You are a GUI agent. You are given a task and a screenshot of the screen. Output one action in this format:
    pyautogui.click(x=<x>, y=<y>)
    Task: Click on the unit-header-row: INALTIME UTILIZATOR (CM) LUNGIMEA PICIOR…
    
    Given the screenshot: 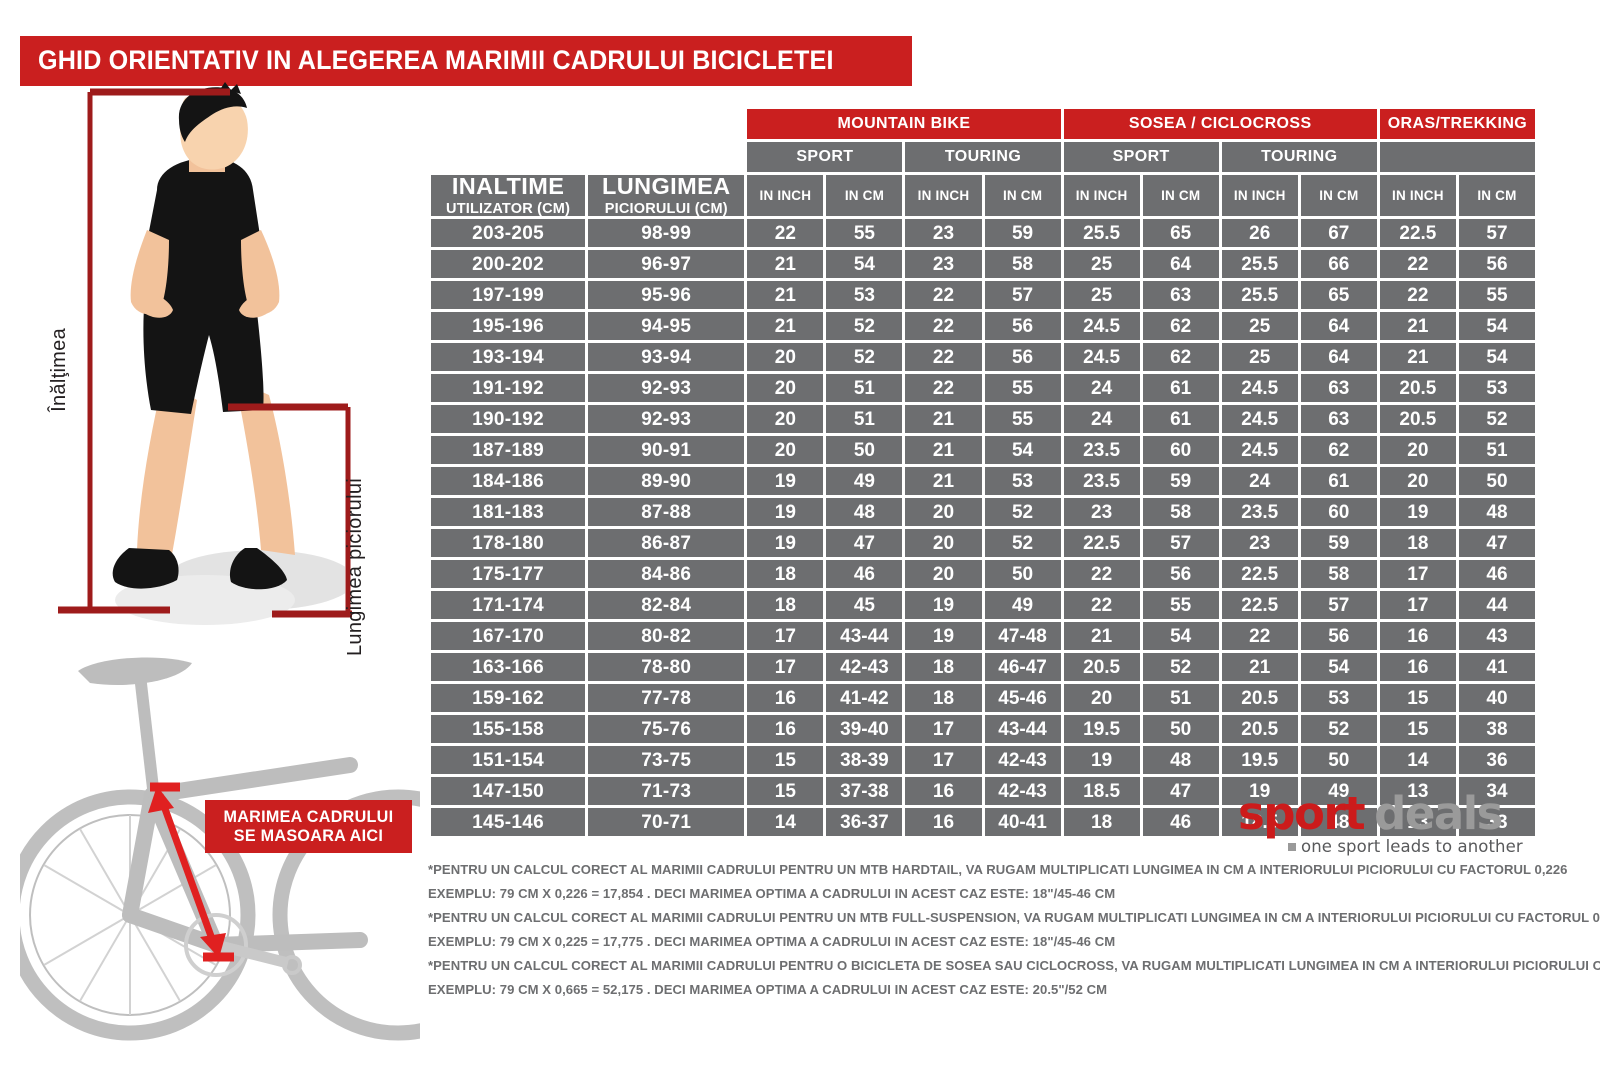 What is the action you would take?
    pyautogui.click(x=983, y=195)
    